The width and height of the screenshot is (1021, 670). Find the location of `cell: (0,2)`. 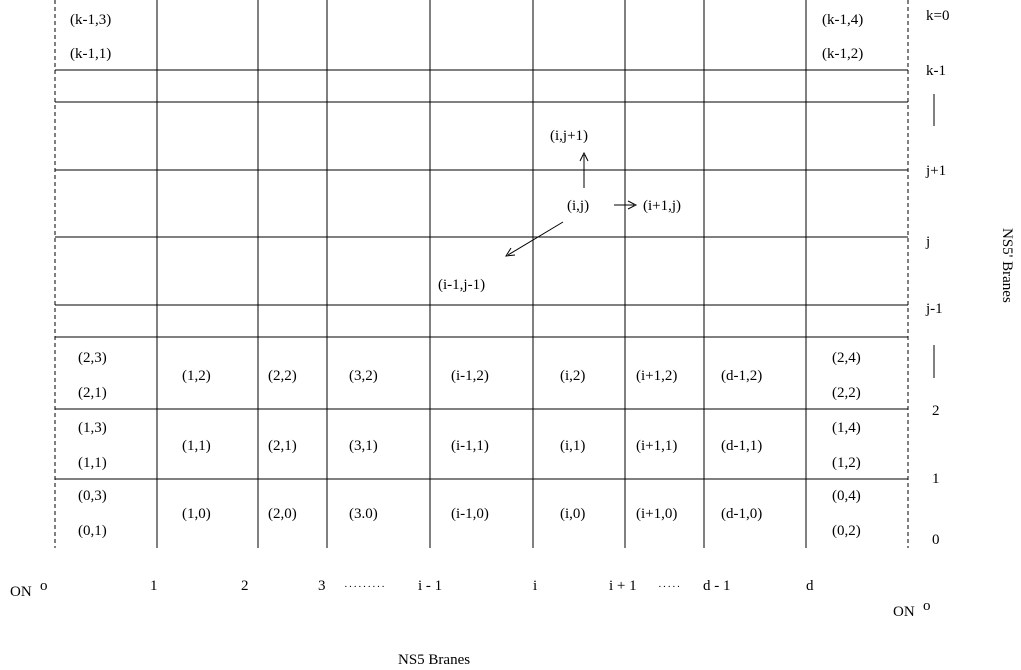

cell: (0,2) is located at coordinates (846, 531).